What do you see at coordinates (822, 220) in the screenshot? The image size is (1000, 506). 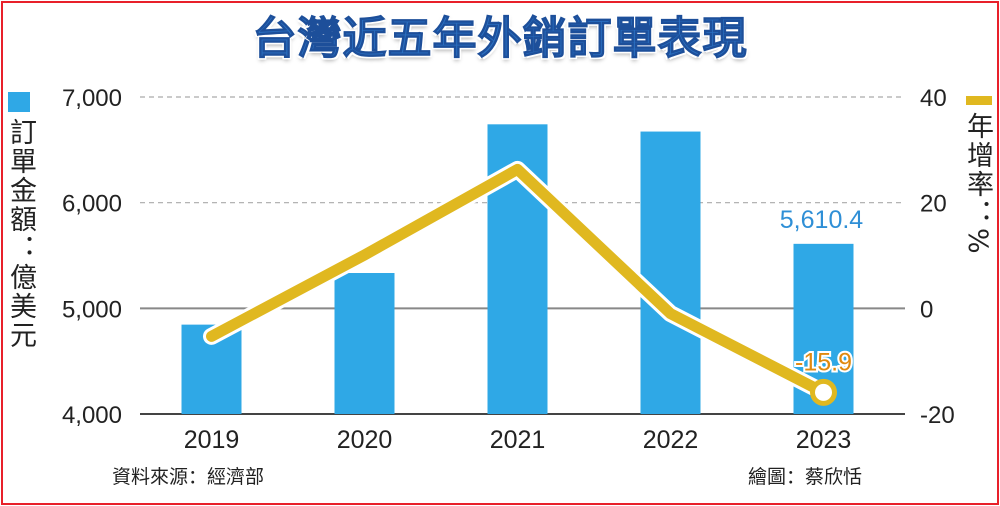 I see `bar-value-label: 5,610.4` at bounding box center [822, 220].